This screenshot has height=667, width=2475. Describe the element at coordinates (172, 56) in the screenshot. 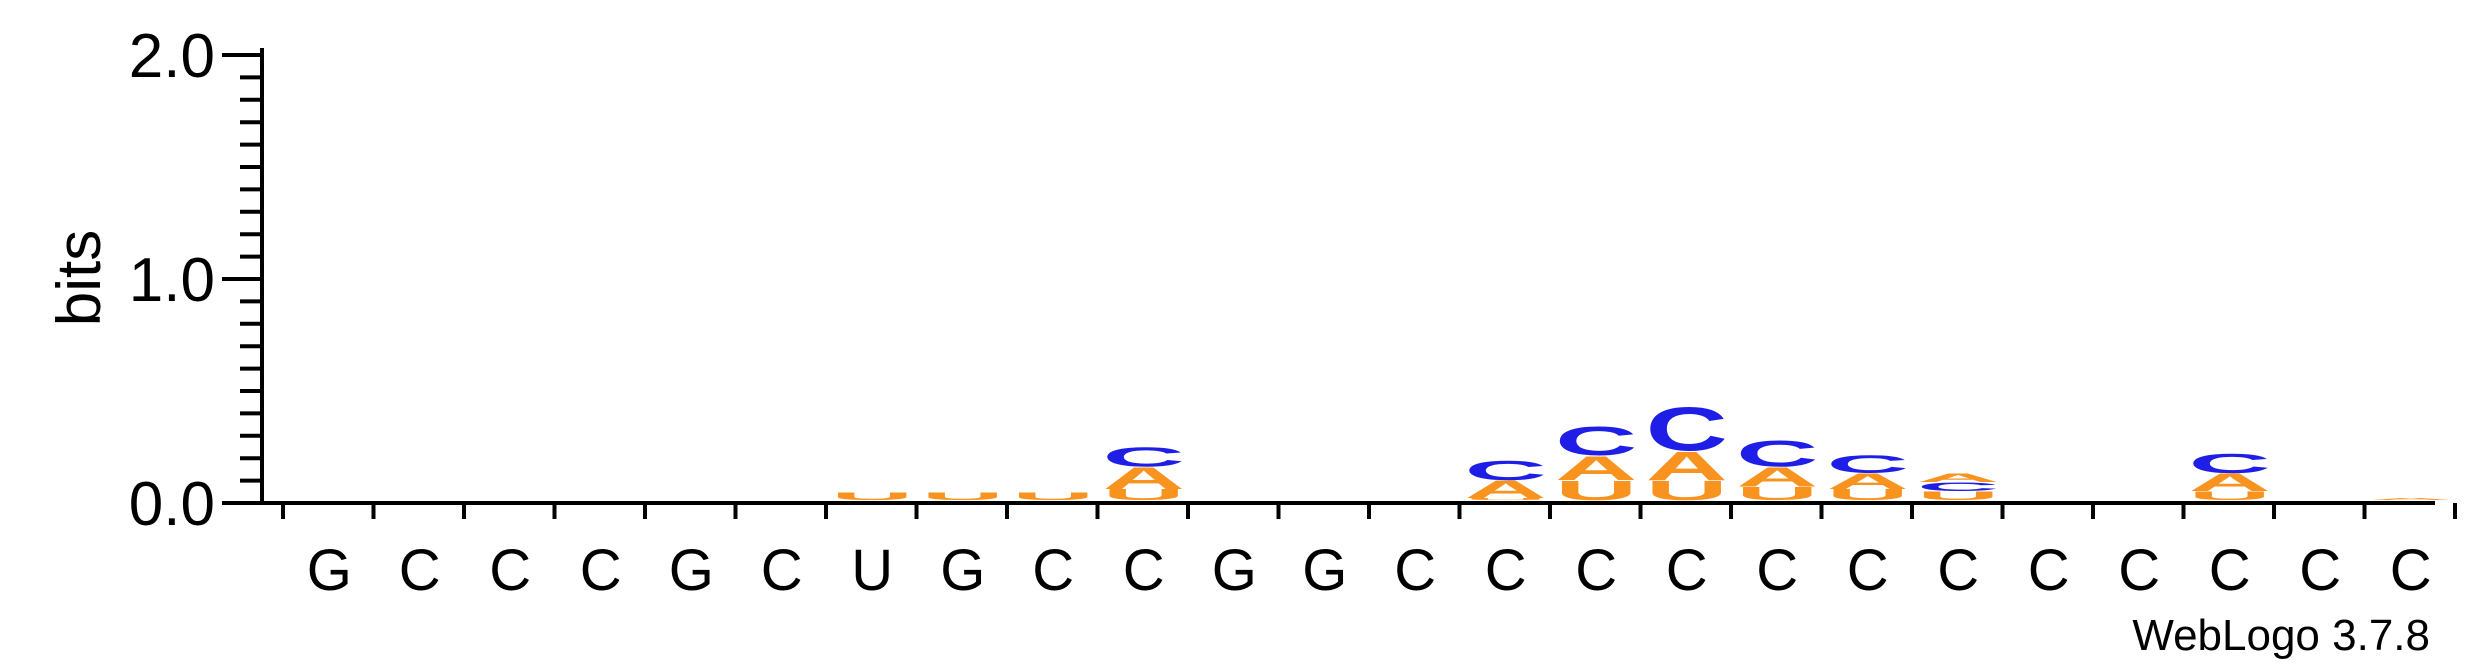

I see `y-tick-label: 2.0` at that location.